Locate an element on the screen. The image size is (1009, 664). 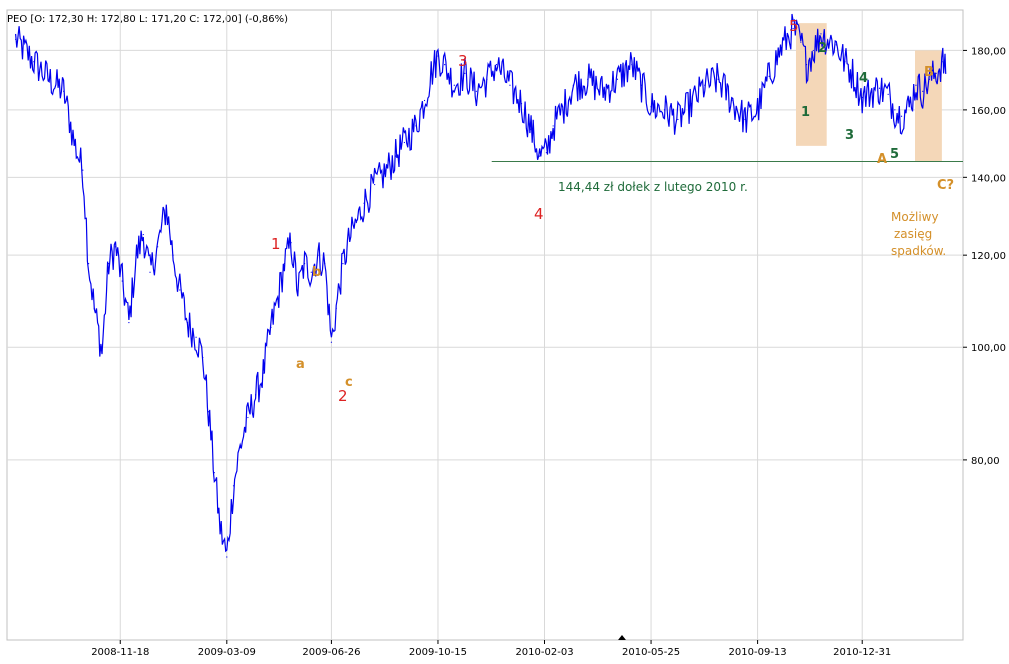
wave-label-orange-B: B is located at coordinates (929, 72).